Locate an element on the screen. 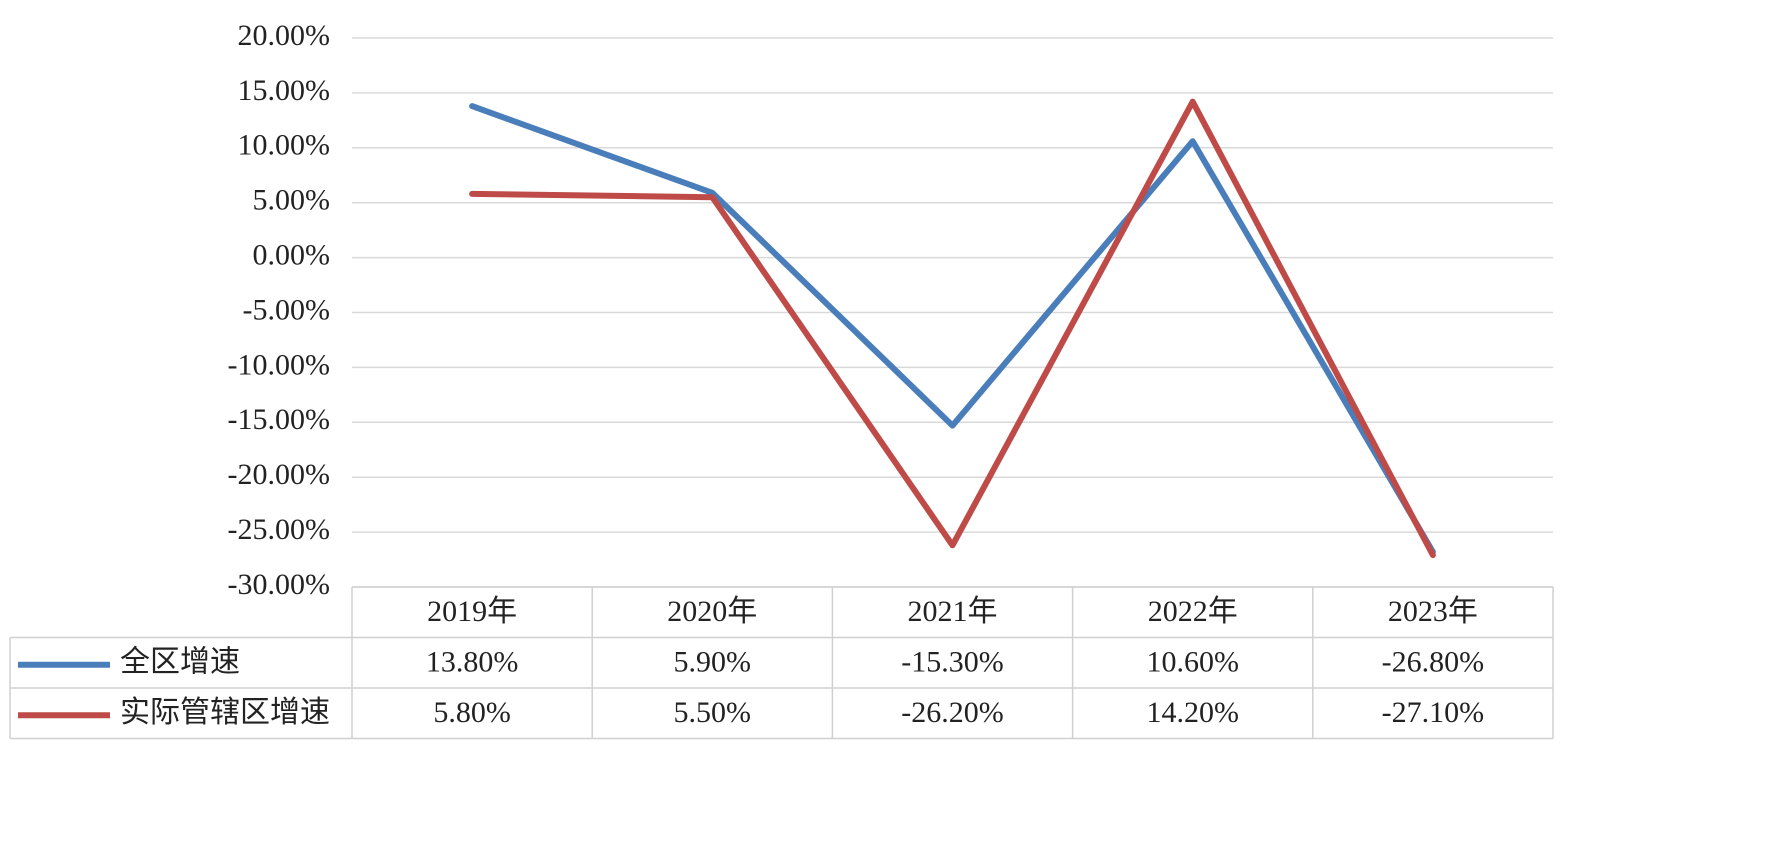  y-tick-label: 10.00% is located at coordinates (284, 145).